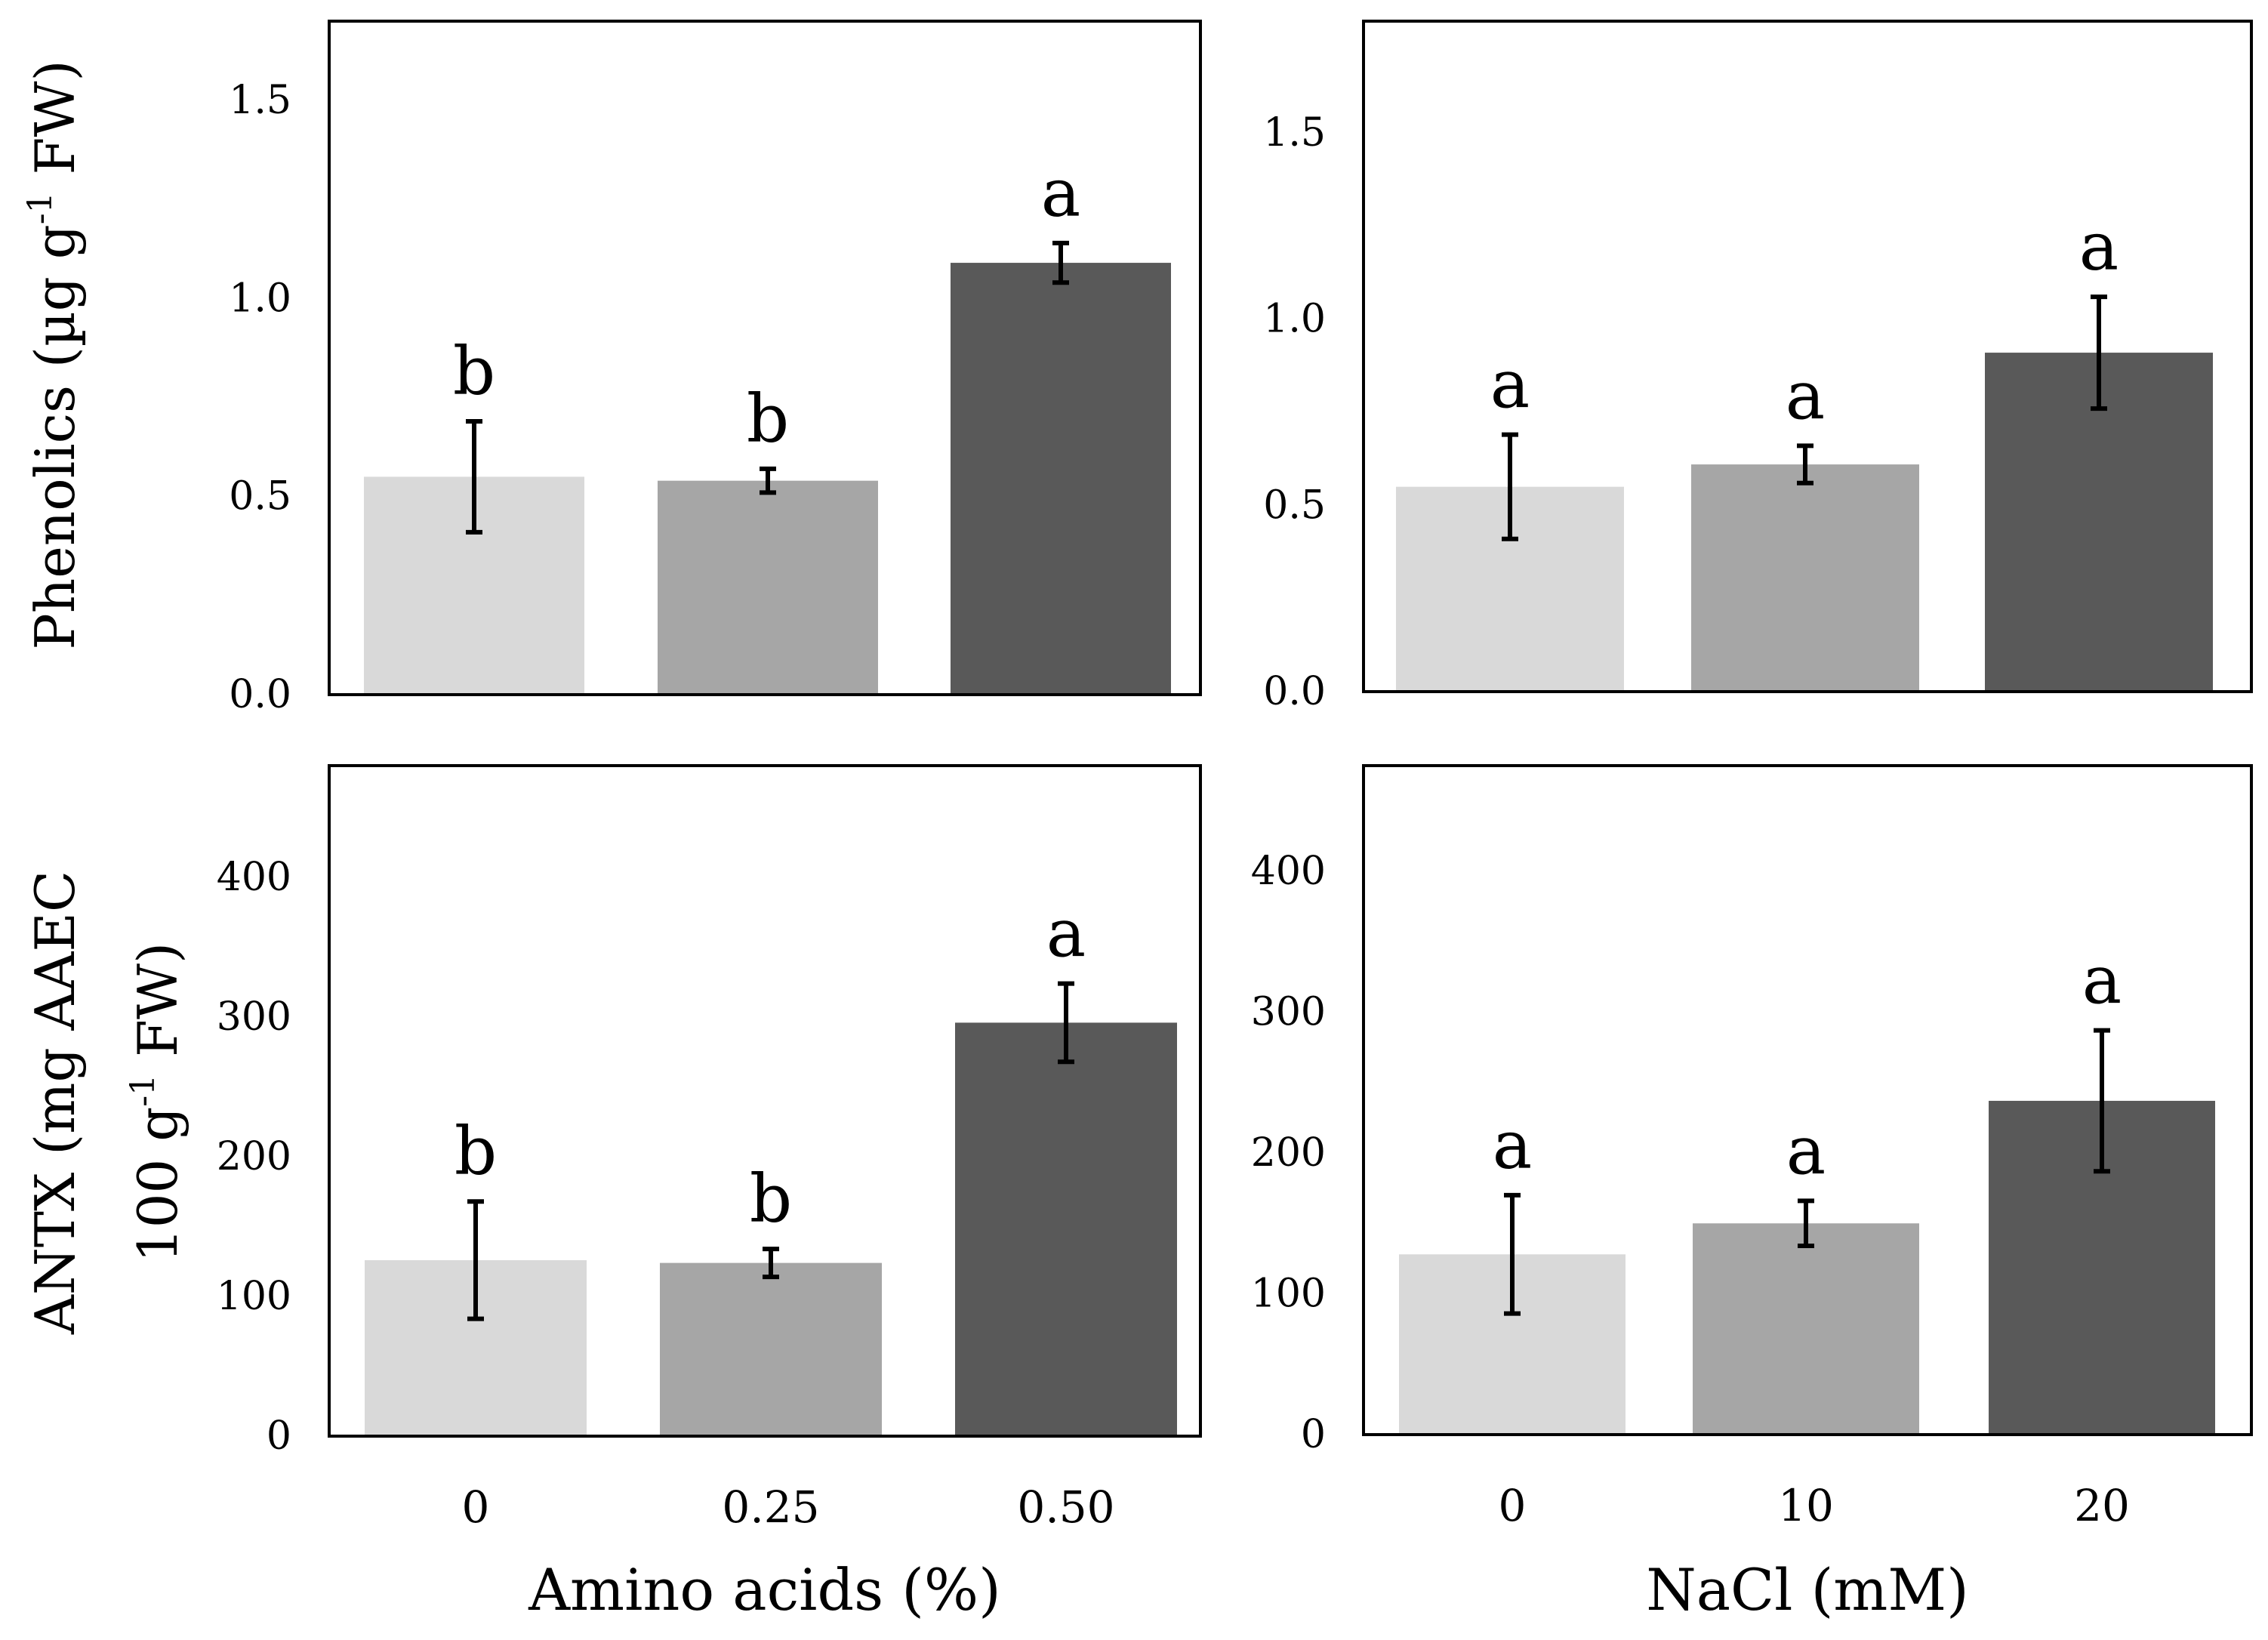 This screenshot has height=1640, width=2268. What do you see at coordinates (1294, 133) in the screenshot?
I see `y-tick-label-phenolics-nacl-3: 1.5` at bounding box center [1294, 133].